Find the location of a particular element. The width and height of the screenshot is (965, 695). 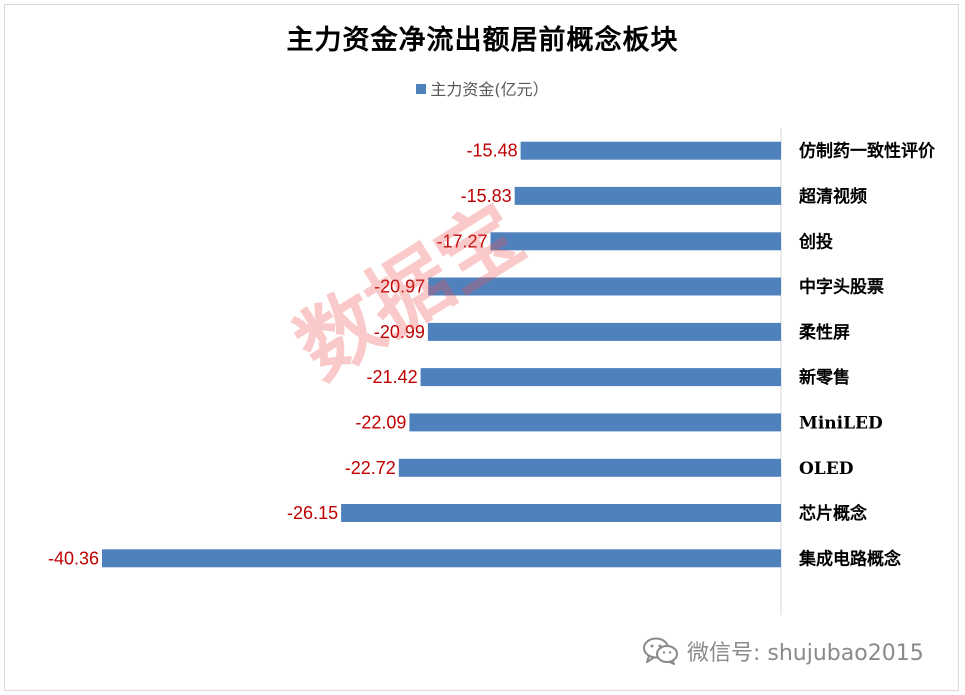

value-label-8: -22.72 is located at coordinates (370, 468).